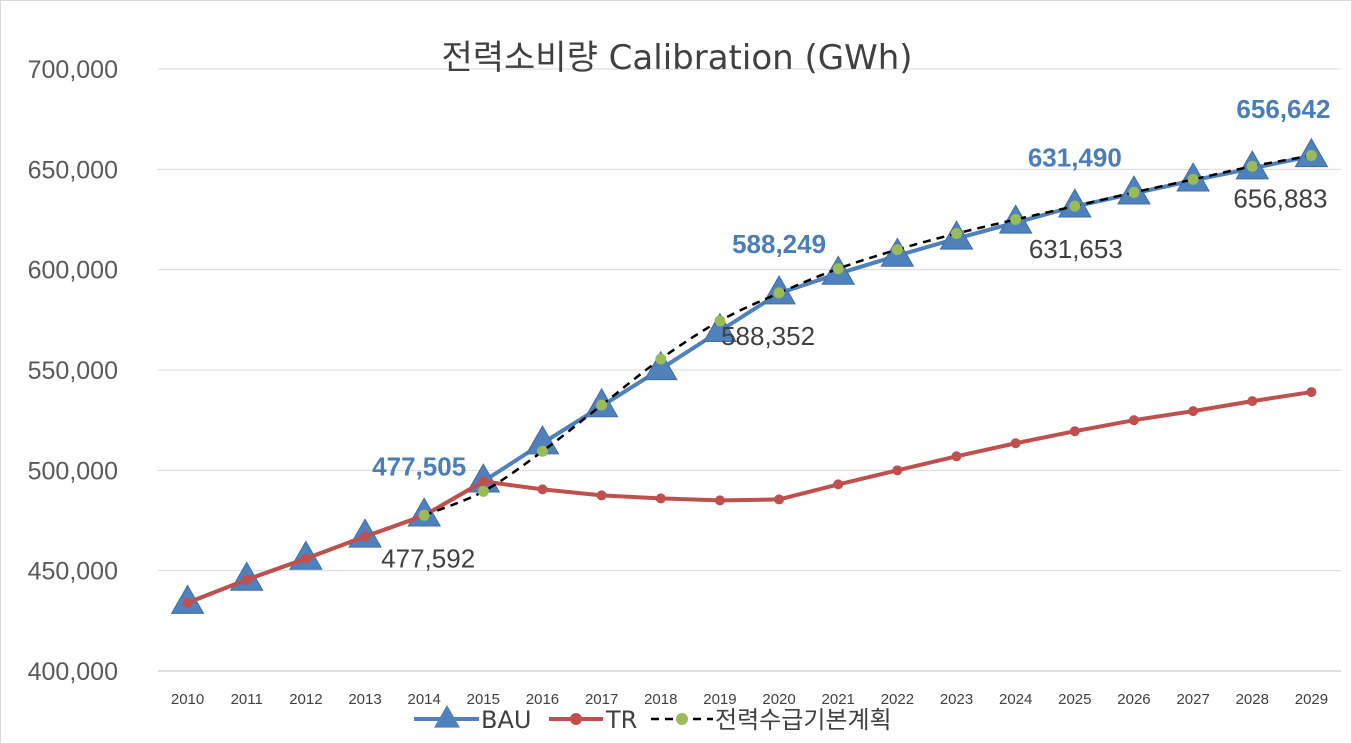 The height and width of the screenshot is (744, 1352). I want to click on y-tick-label: 700,000, so click(73, 70).